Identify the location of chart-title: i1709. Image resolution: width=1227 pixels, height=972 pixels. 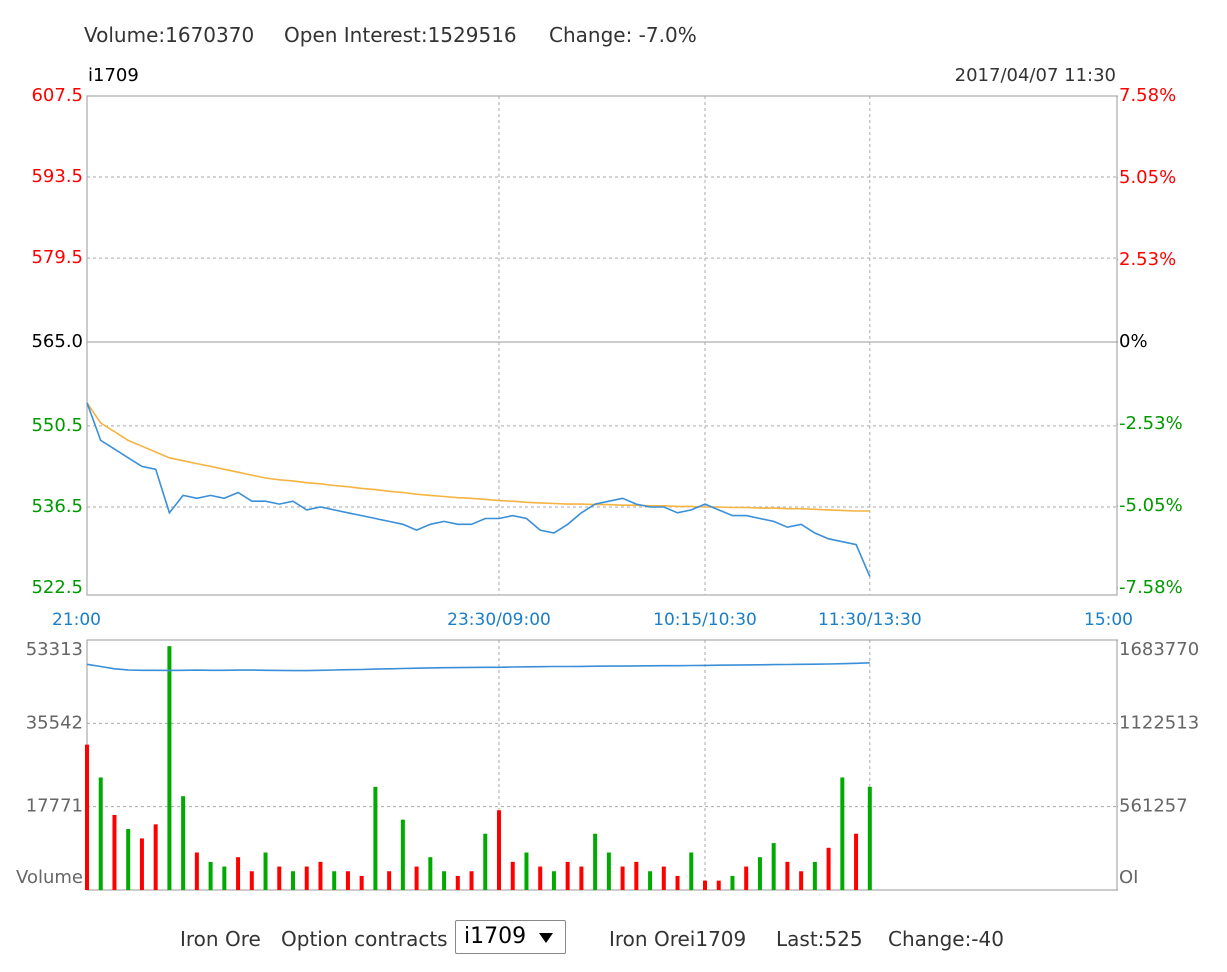
(113, 75).